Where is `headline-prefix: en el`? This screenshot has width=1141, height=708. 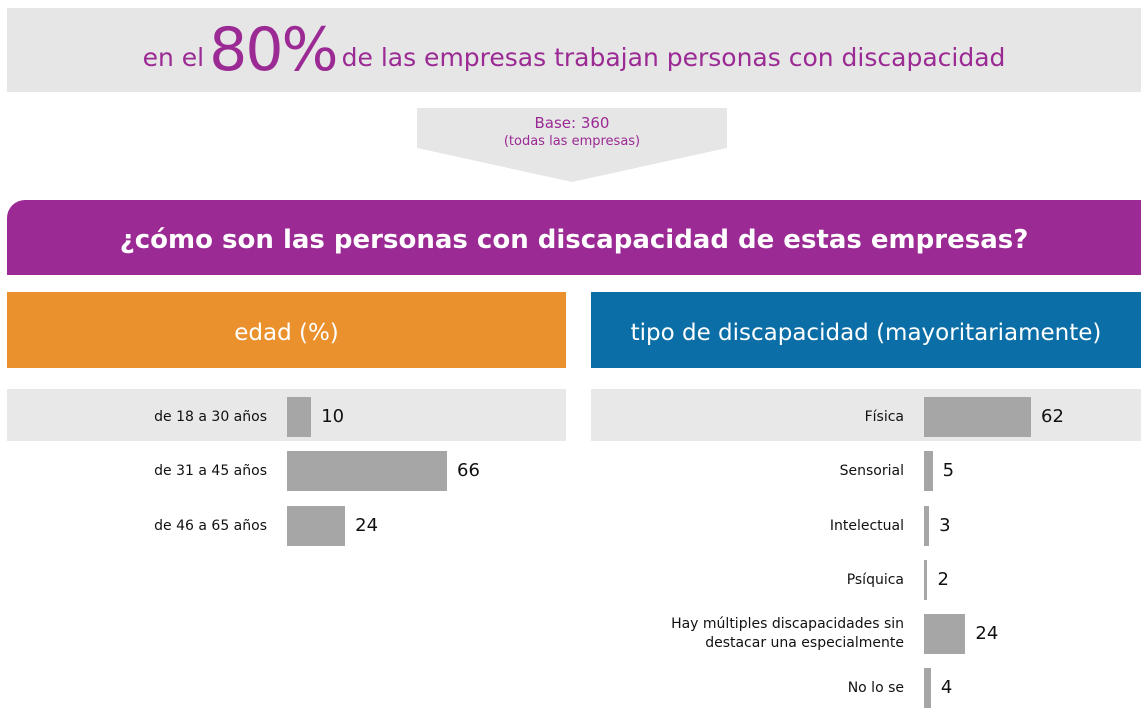 headline-prefix: en el is located at coordinates (173, 57).